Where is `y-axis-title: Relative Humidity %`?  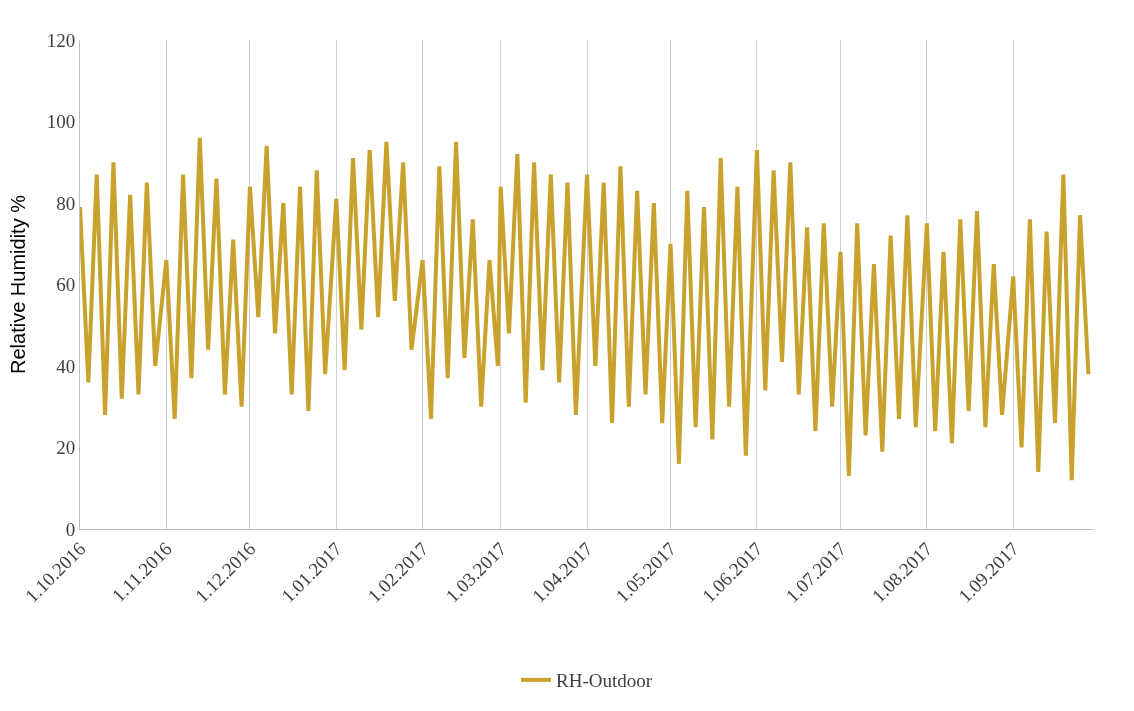
y-axis-title: Relative Humidity % is located at coordinates (18, 284).